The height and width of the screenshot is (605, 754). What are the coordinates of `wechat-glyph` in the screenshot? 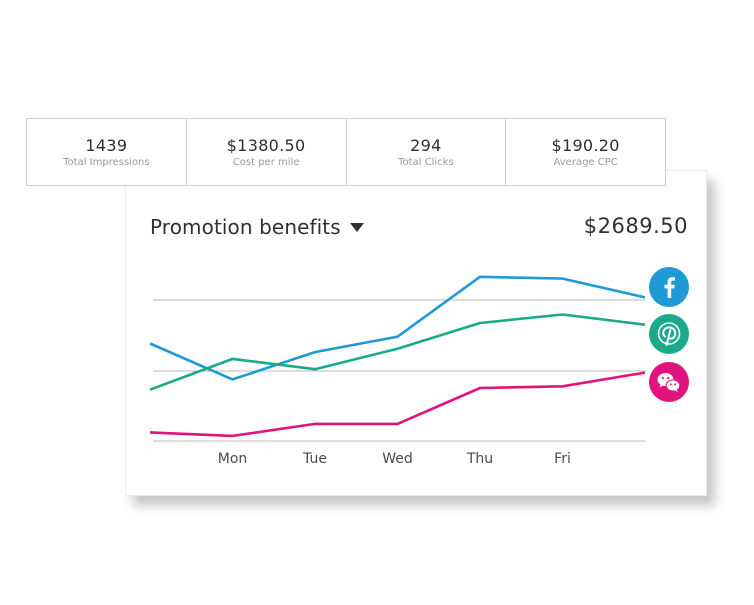 It's located at (669, 382).